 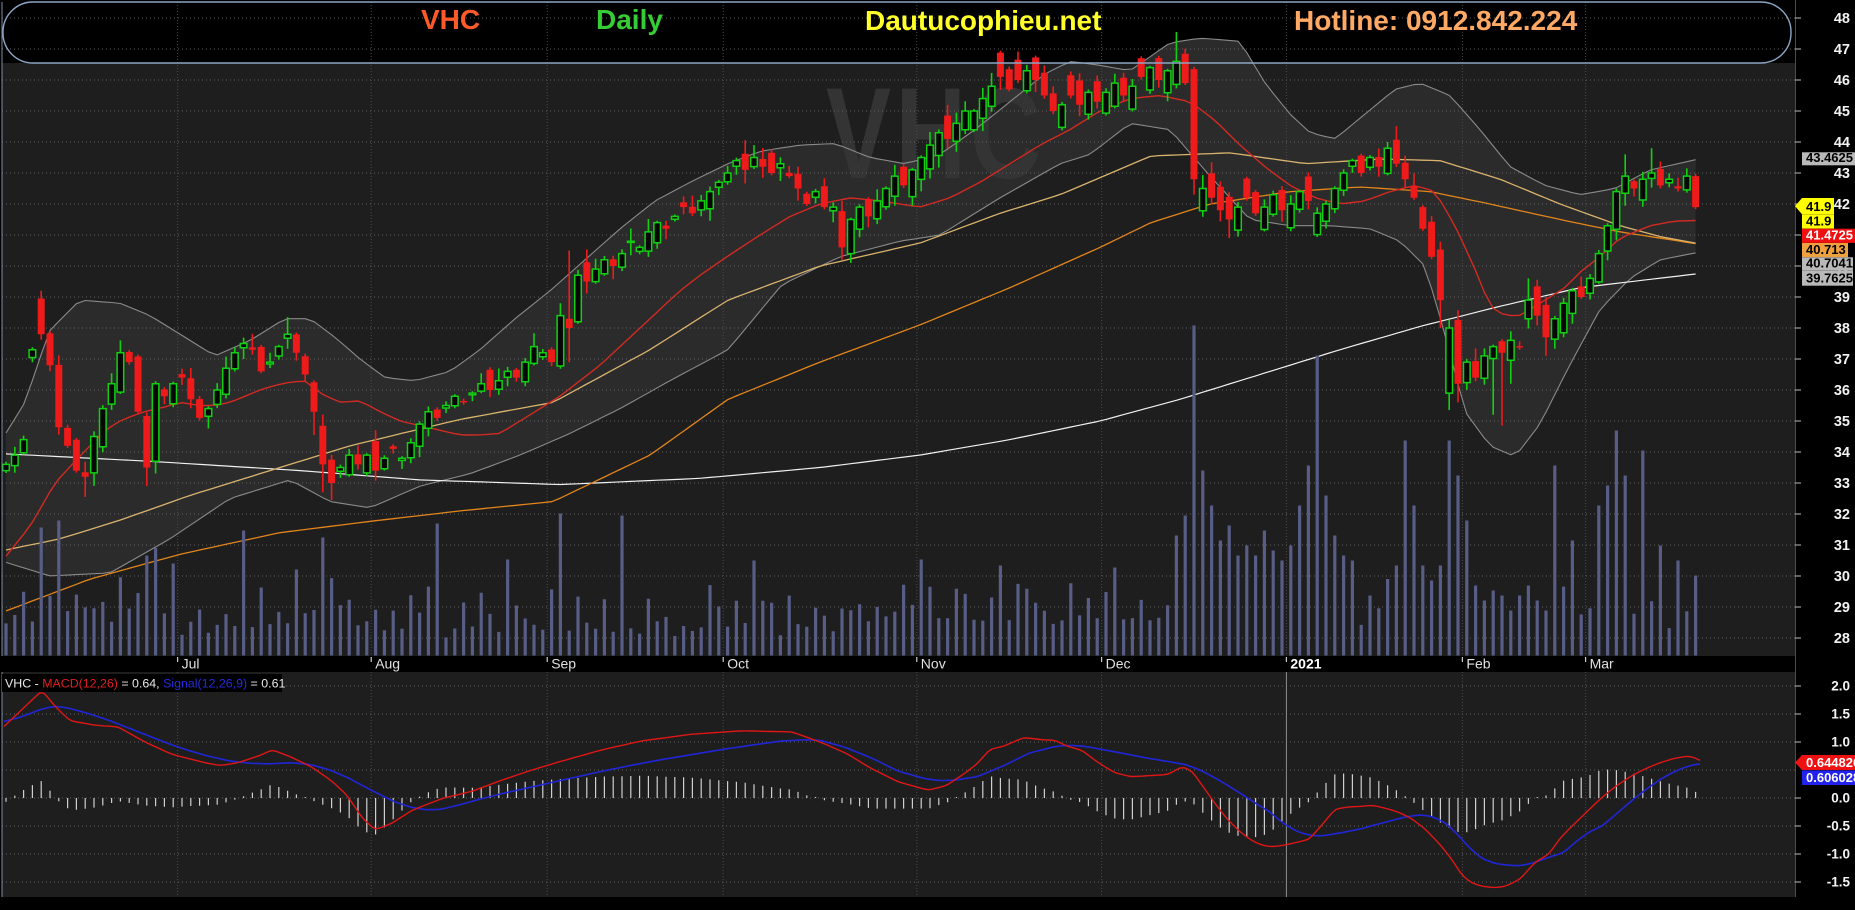 What do you see at coordinates (1842, 81) in the screenshot?
I see `svg-text: 46` at bounding box center [1842, 81].